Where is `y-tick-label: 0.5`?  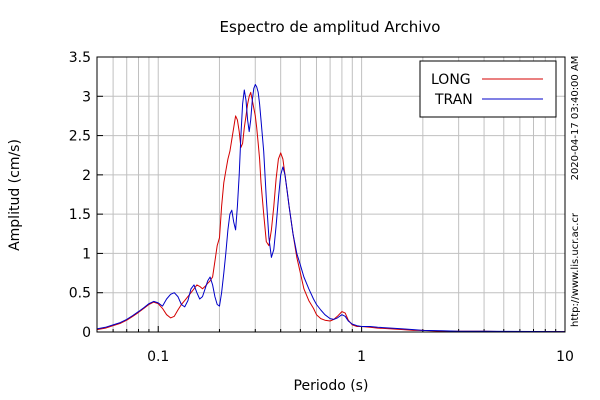
y-tick-label: 0.5 is located at coordinates (80, 294).